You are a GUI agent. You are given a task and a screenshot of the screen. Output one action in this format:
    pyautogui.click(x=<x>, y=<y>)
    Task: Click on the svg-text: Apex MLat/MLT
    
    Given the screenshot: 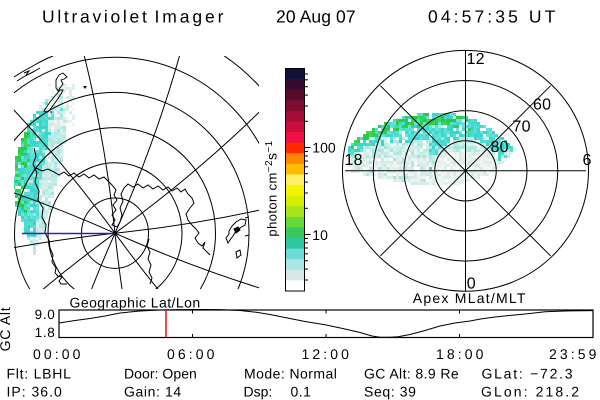 What is the action you would take?
    pyautogui.click(x=470, y=298)
    